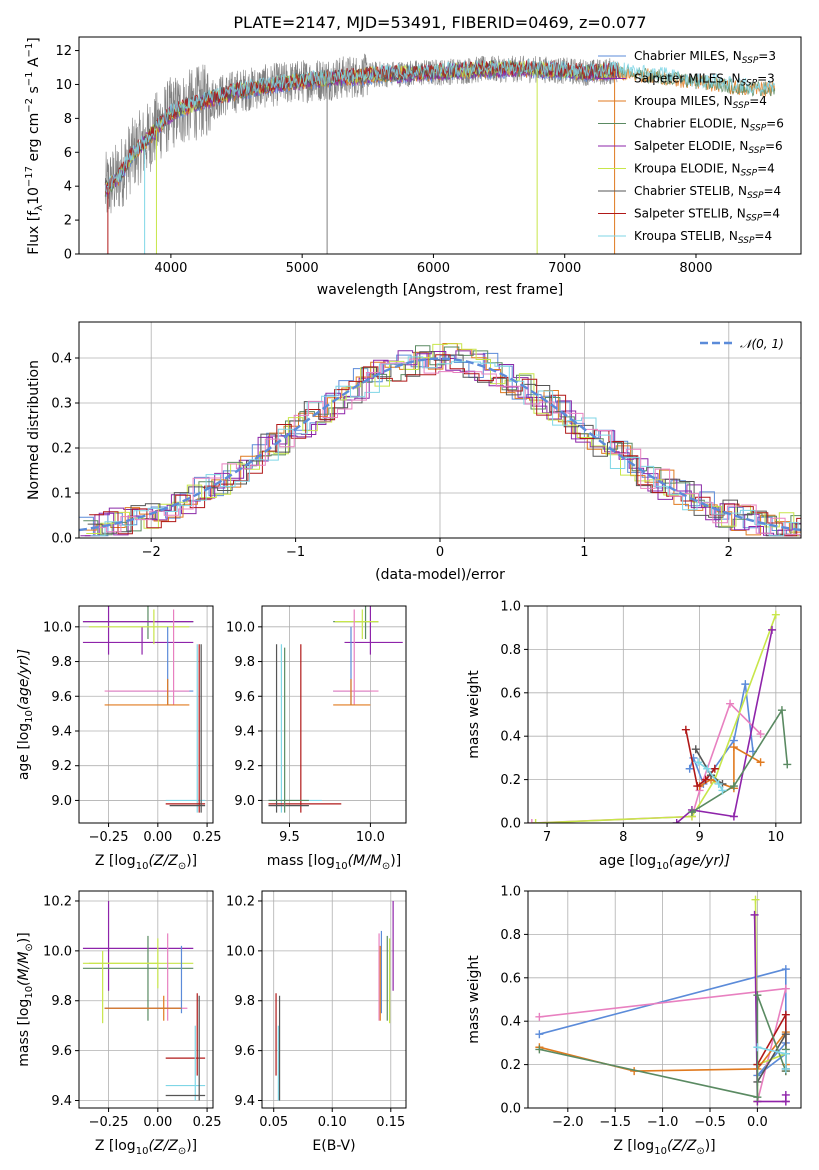  I want to click on legend-label: Chabrier STELIB, N, so click(690, 191).